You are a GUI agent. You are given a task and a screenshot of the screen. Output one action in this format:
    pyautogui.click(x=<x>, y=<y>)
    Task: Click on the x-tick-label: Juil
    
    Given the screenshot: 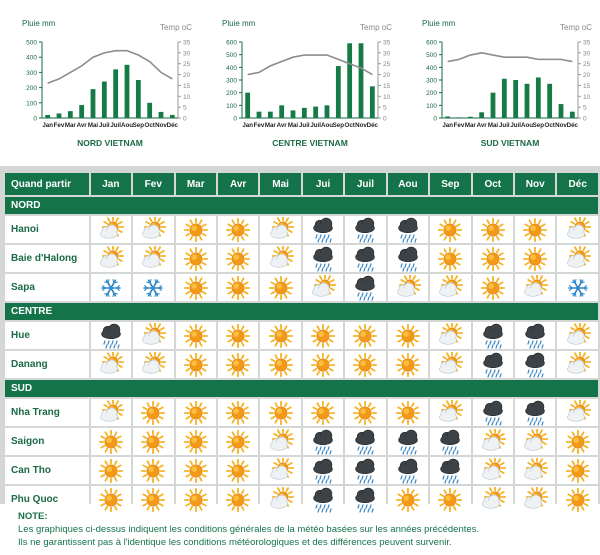 What is the action you would take?
    pyautogui.click(x=504, y=125)
    